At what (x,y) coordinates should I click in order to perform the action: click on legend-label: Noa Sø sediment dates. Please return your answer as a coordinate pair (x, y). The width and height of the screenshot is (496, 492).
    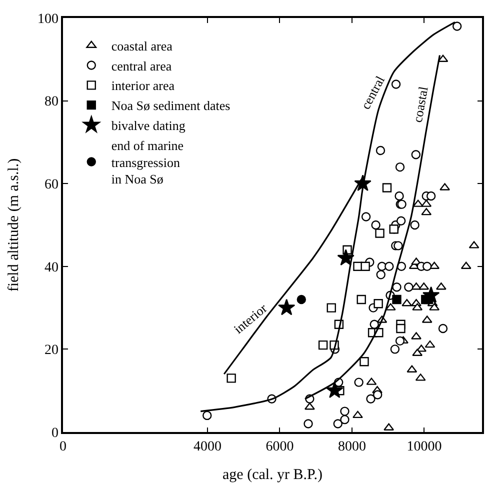
    Looking at the image, I should click on (170, 106).